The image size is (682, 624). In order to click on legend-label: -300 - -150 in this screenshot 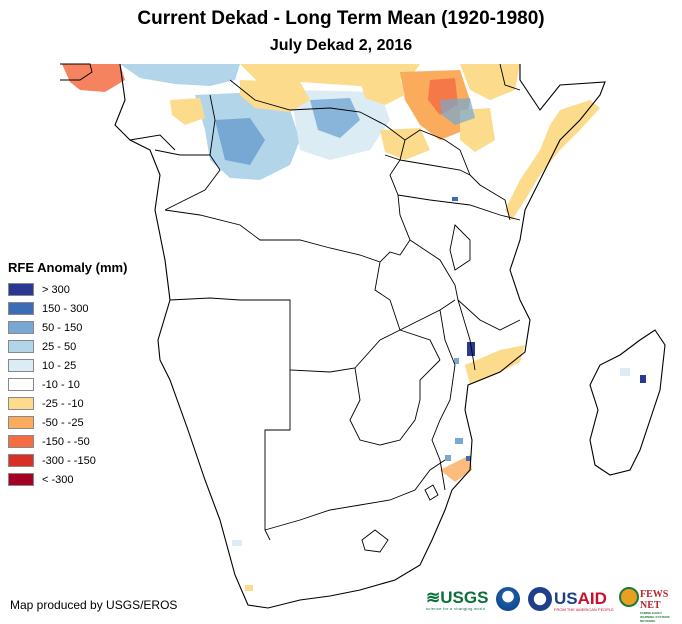, I will do `click(69, 460)`.